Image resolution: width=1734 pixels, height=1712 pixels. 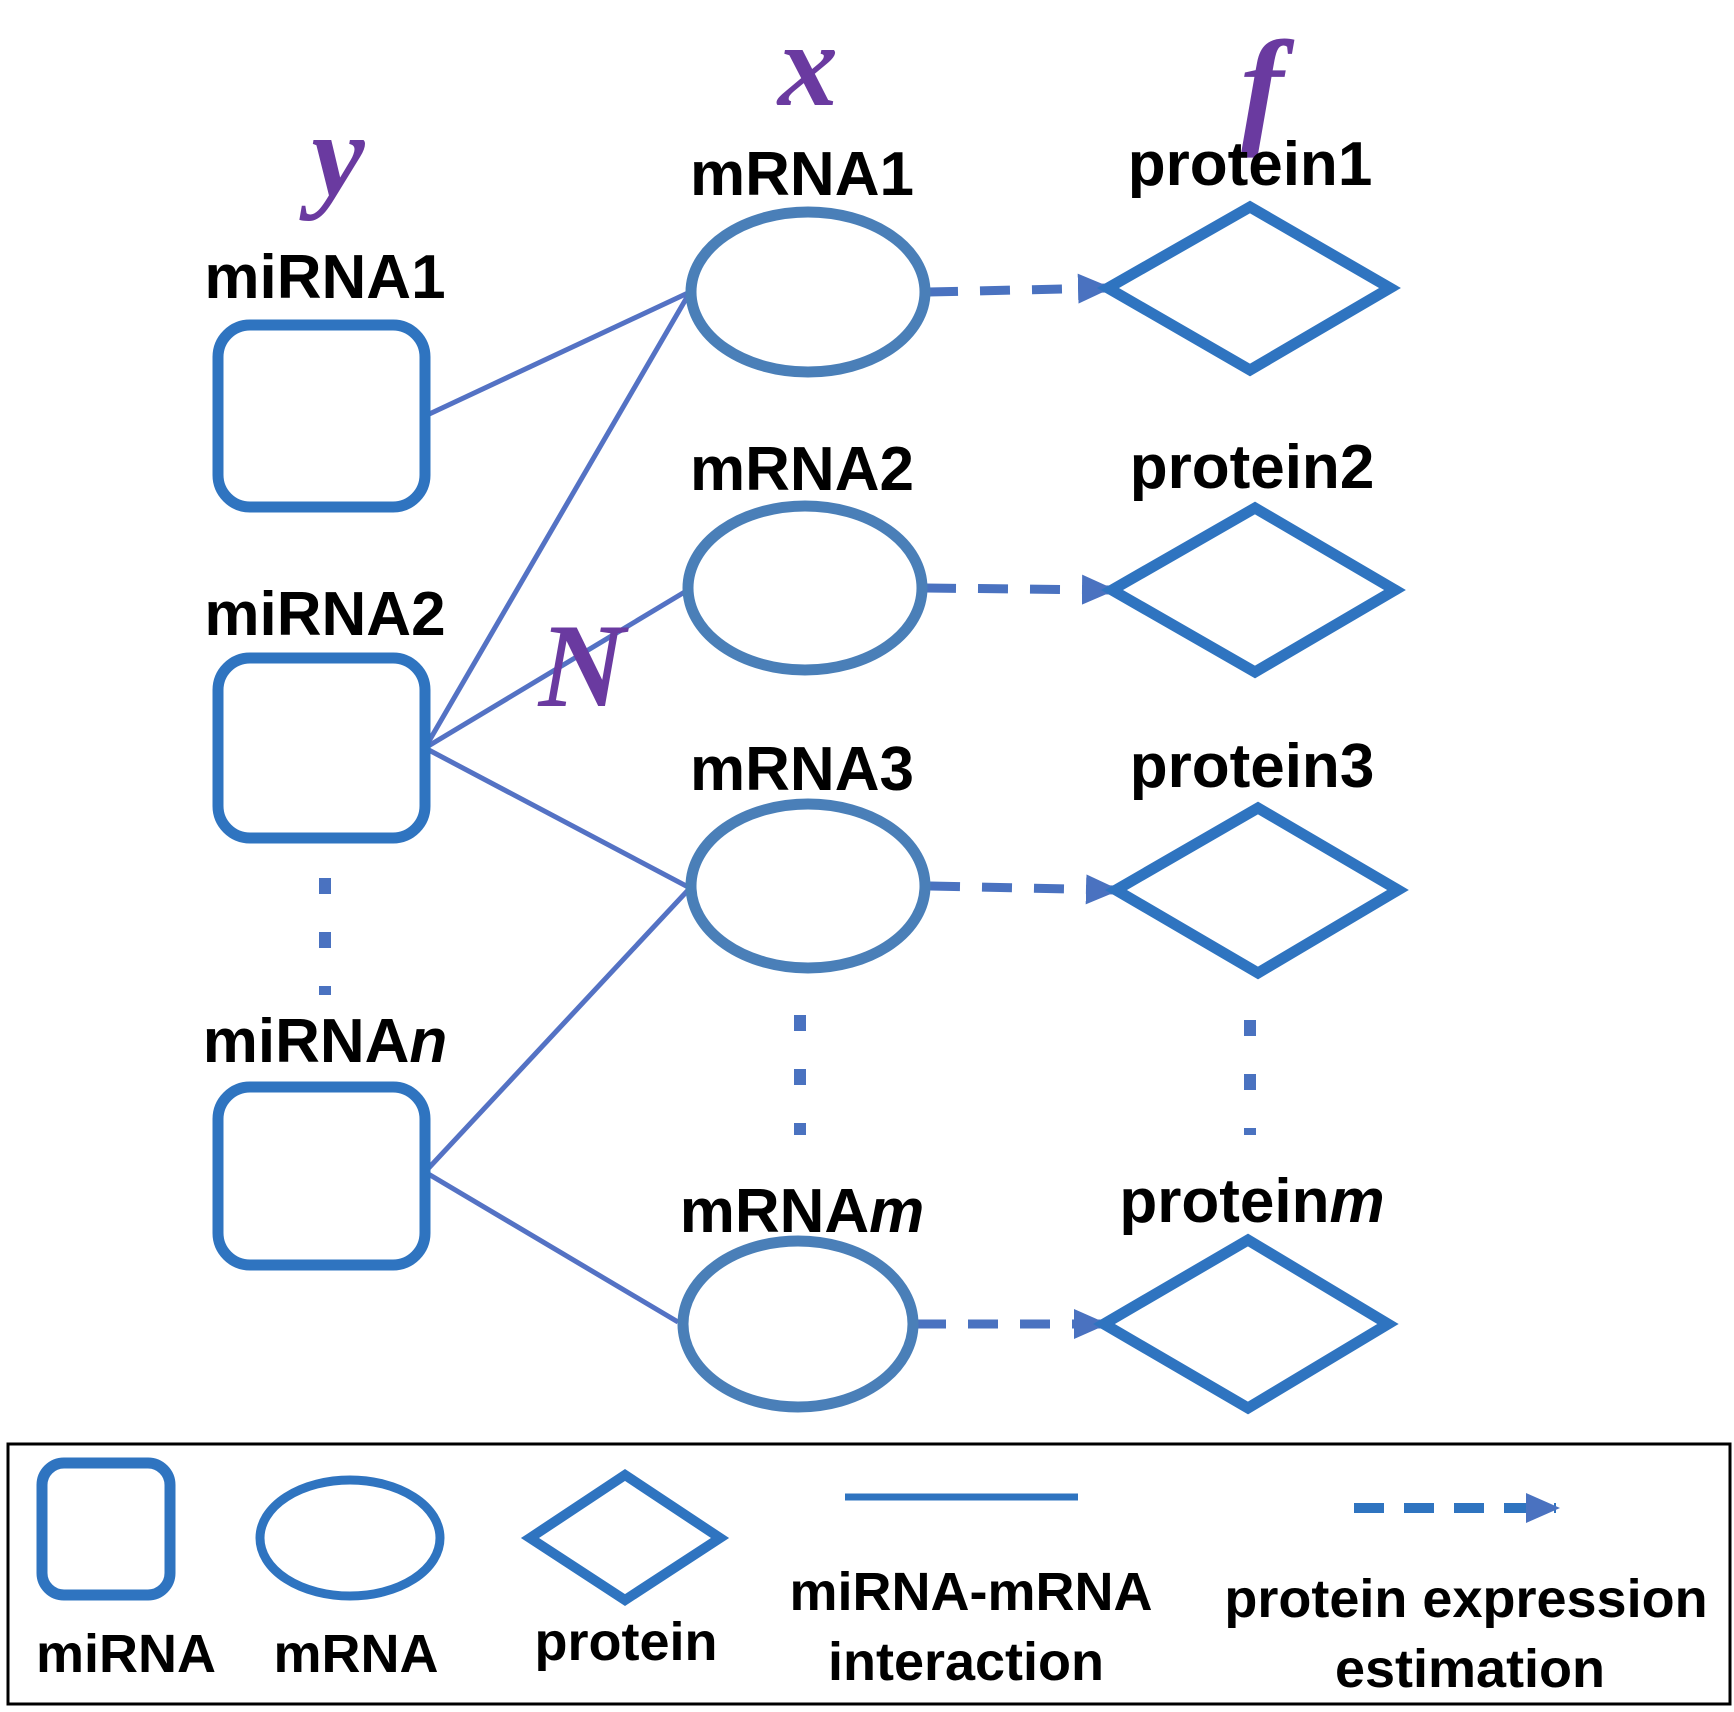 I want to click on protein-label-2: protein2, so click(x=1252, y=467).